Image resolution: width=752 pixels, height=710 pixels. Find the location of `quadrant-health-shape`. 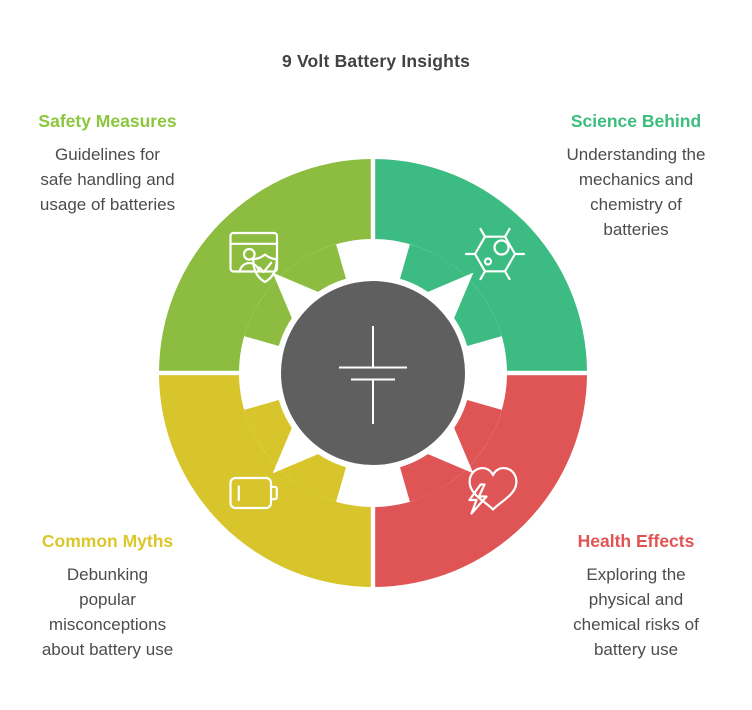

quadrant-health-shape is located at coordinates (480, 480).